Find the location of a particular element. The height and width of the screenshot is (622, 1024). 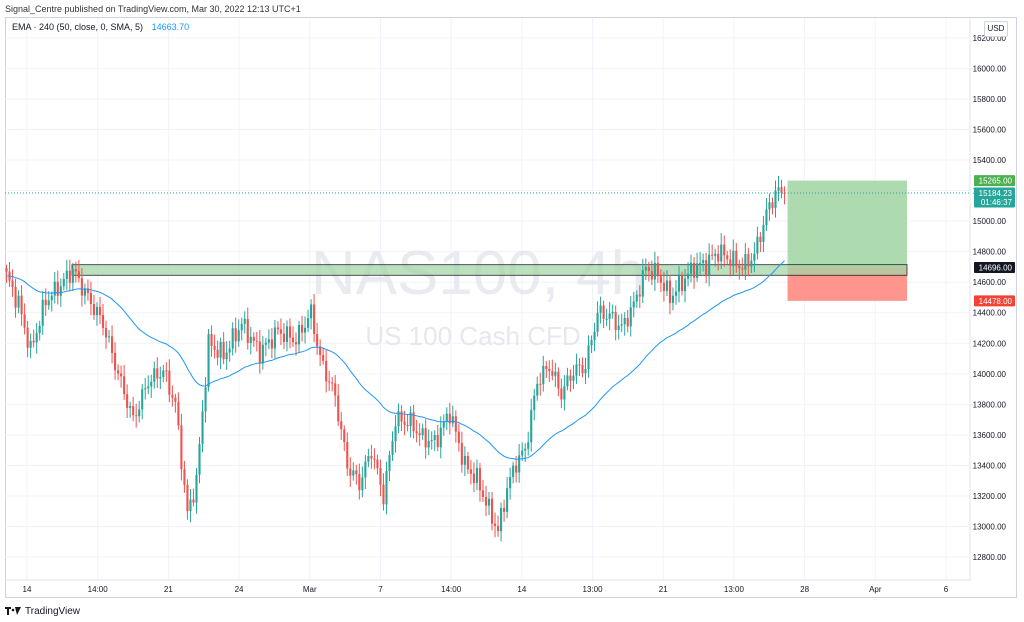

y-tick-label: 14400.00 is located at coordinates (990, 313).